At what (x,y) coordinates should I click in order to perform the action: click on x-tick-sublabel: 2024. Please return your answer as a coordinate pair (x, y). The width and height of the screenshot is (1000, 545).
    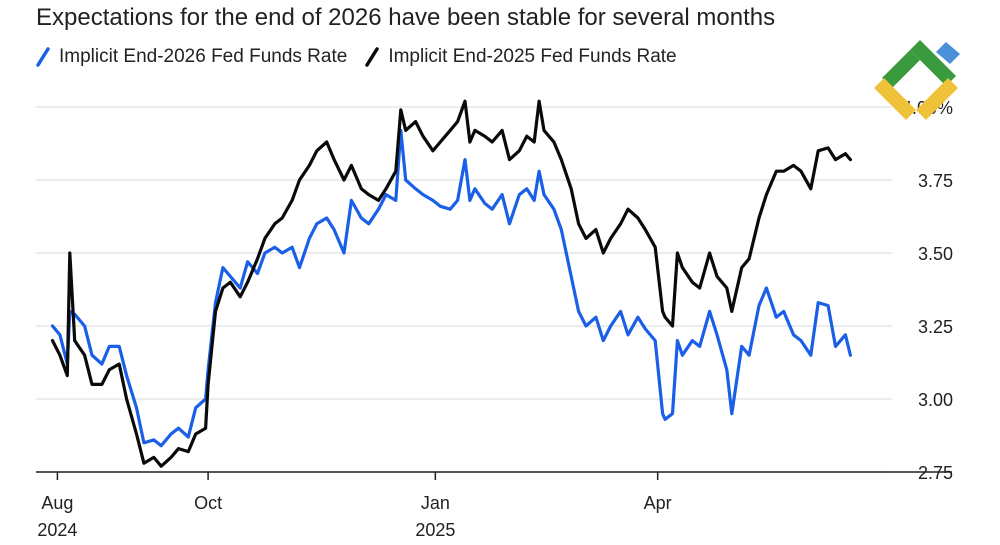
    Looking at the image, I should click on (57, 530).